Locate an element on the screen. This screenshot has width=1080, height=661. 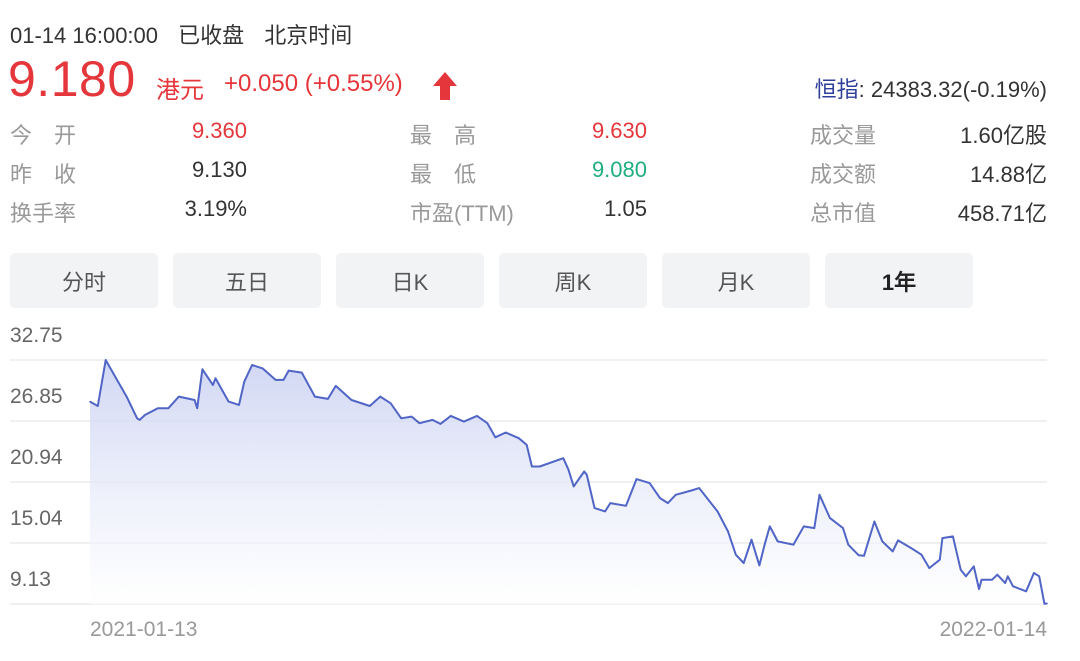
stat-value: 9.080 is located at coordinates (619, 169).